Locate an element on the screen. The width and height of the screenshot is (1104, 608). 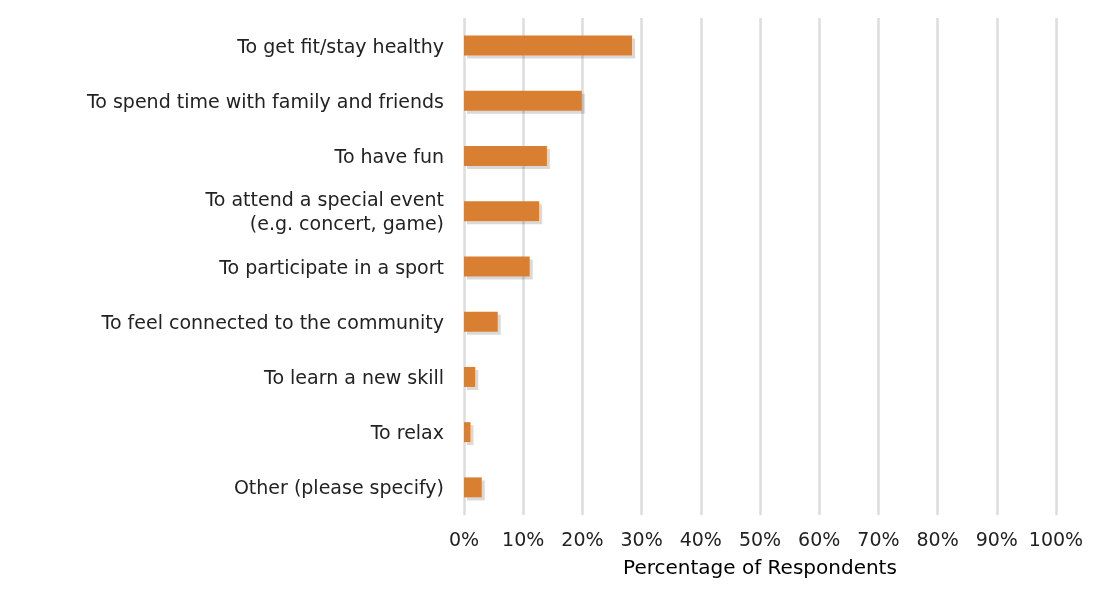
y-tick-label: To get fit/stay healthy is located at coordinates (340, 45).